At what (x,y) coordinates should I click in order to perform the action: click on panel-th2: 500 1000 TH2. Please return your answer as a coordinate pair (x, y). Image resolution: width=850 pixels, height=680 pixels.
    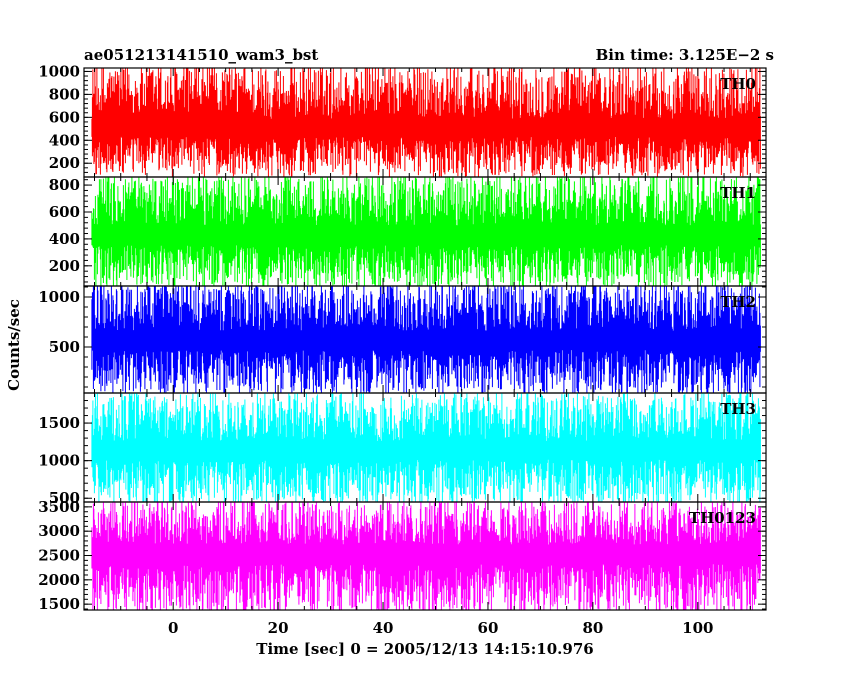
    Looking at the image, I should click on (402, 339).